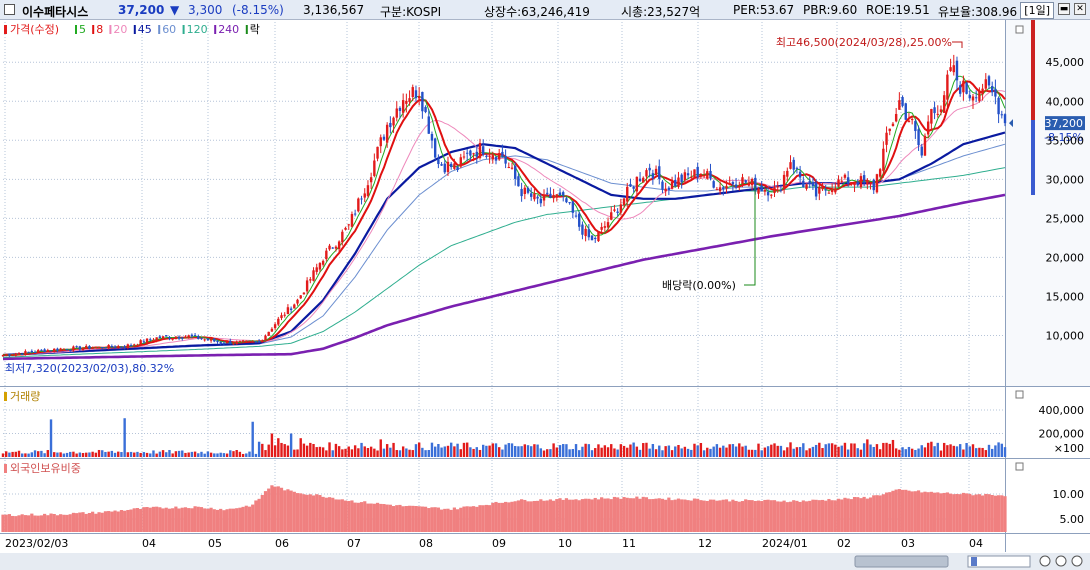  What do you see at coordinates (901, 561) in the screenshot?
I see `scrollbar-thumb` at bounding box center [901, 561].